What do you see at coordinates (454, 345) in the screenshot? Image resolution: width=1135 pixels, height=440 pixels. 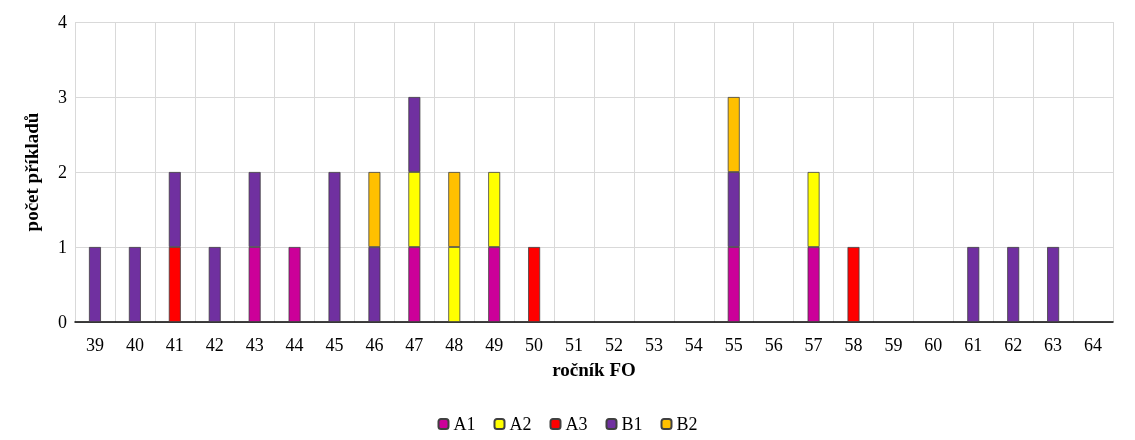 I see `x-tick-label: 48` at bounding box center [454, 345].